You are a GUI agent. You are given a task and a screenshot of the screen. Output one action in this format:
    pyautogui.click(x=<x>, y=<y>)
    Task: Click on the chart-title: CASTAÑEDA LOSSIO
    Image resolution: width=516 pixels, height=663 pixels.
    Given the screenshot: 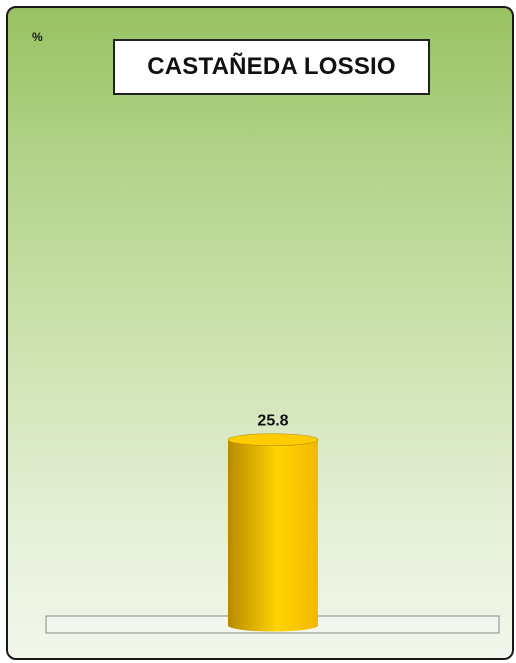 What is the action you would take?
    pyautogui.click(x=271, y=66)
    